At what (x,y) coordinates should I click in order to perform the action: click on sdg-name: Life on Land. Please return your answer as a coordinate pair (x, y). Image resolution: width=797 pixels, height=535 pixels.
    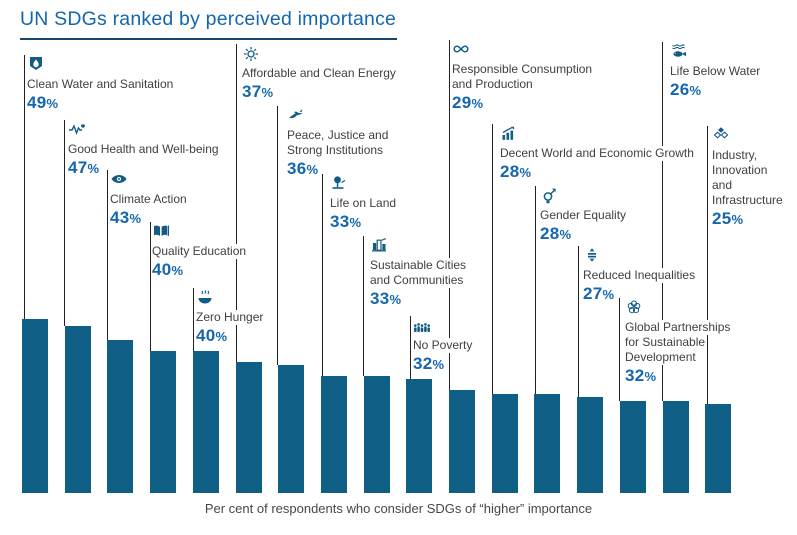
    Looking at the image, I should click on (364, 203).